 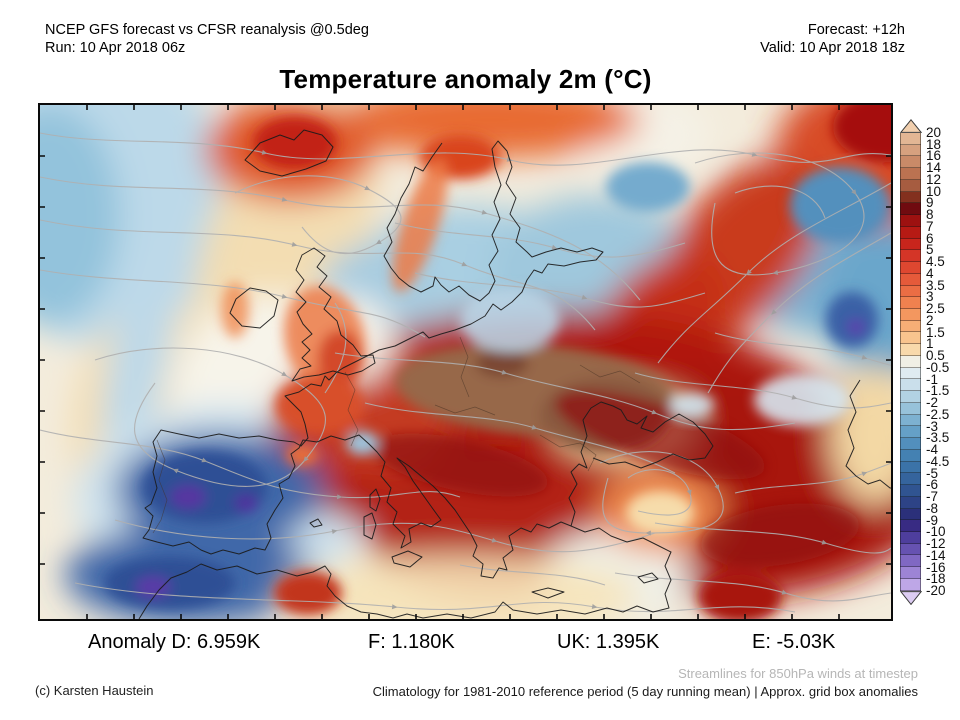 What do you see at coordinates (936, 567) in the screenshot?
I see `colorbar-label: -16` at bounding box center [936, 567].